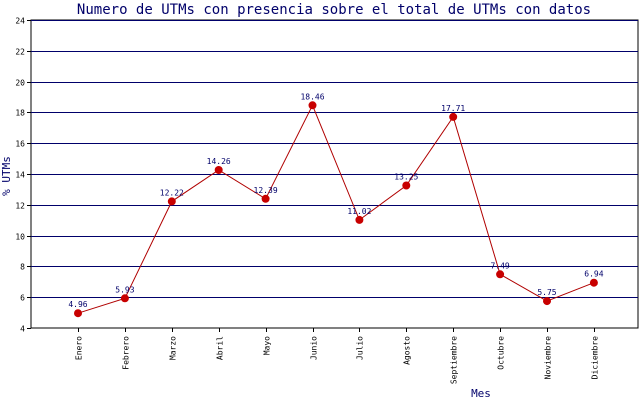 Image resolution: width=640 pixels, height=400 pixels. I want to click on data-label: 4.96, so click(77, 304).